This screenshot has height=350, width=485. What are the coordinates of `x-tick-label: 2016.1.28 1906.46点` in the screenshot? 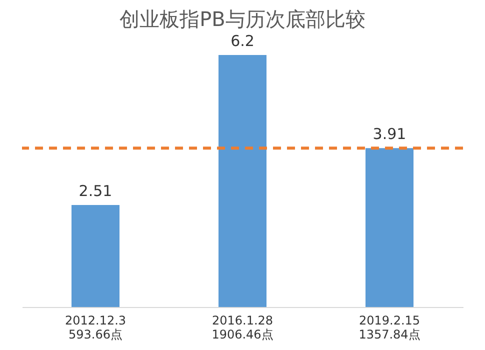 It's located at (243, 328).